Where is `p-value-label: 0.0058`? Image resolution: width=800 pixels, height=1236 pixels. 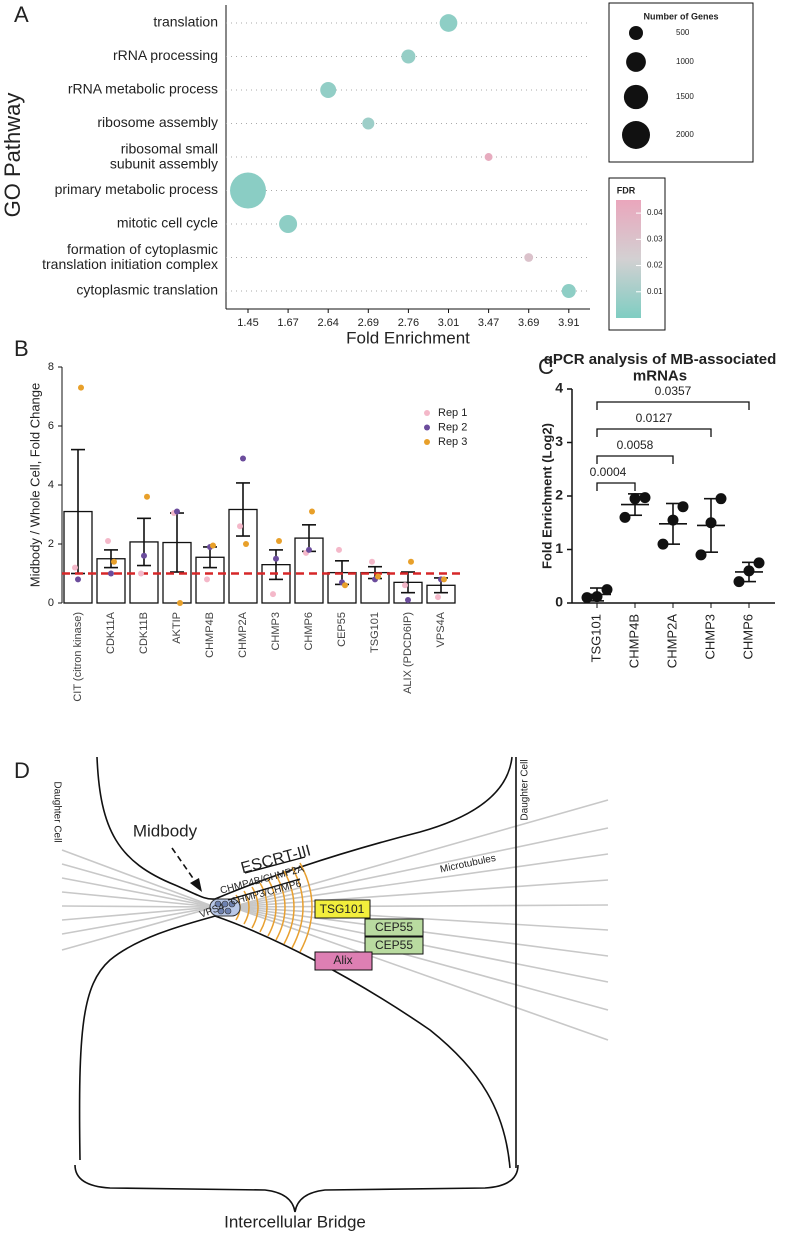 p-value-label: 0.0058 is located at coordinates (635, 445).